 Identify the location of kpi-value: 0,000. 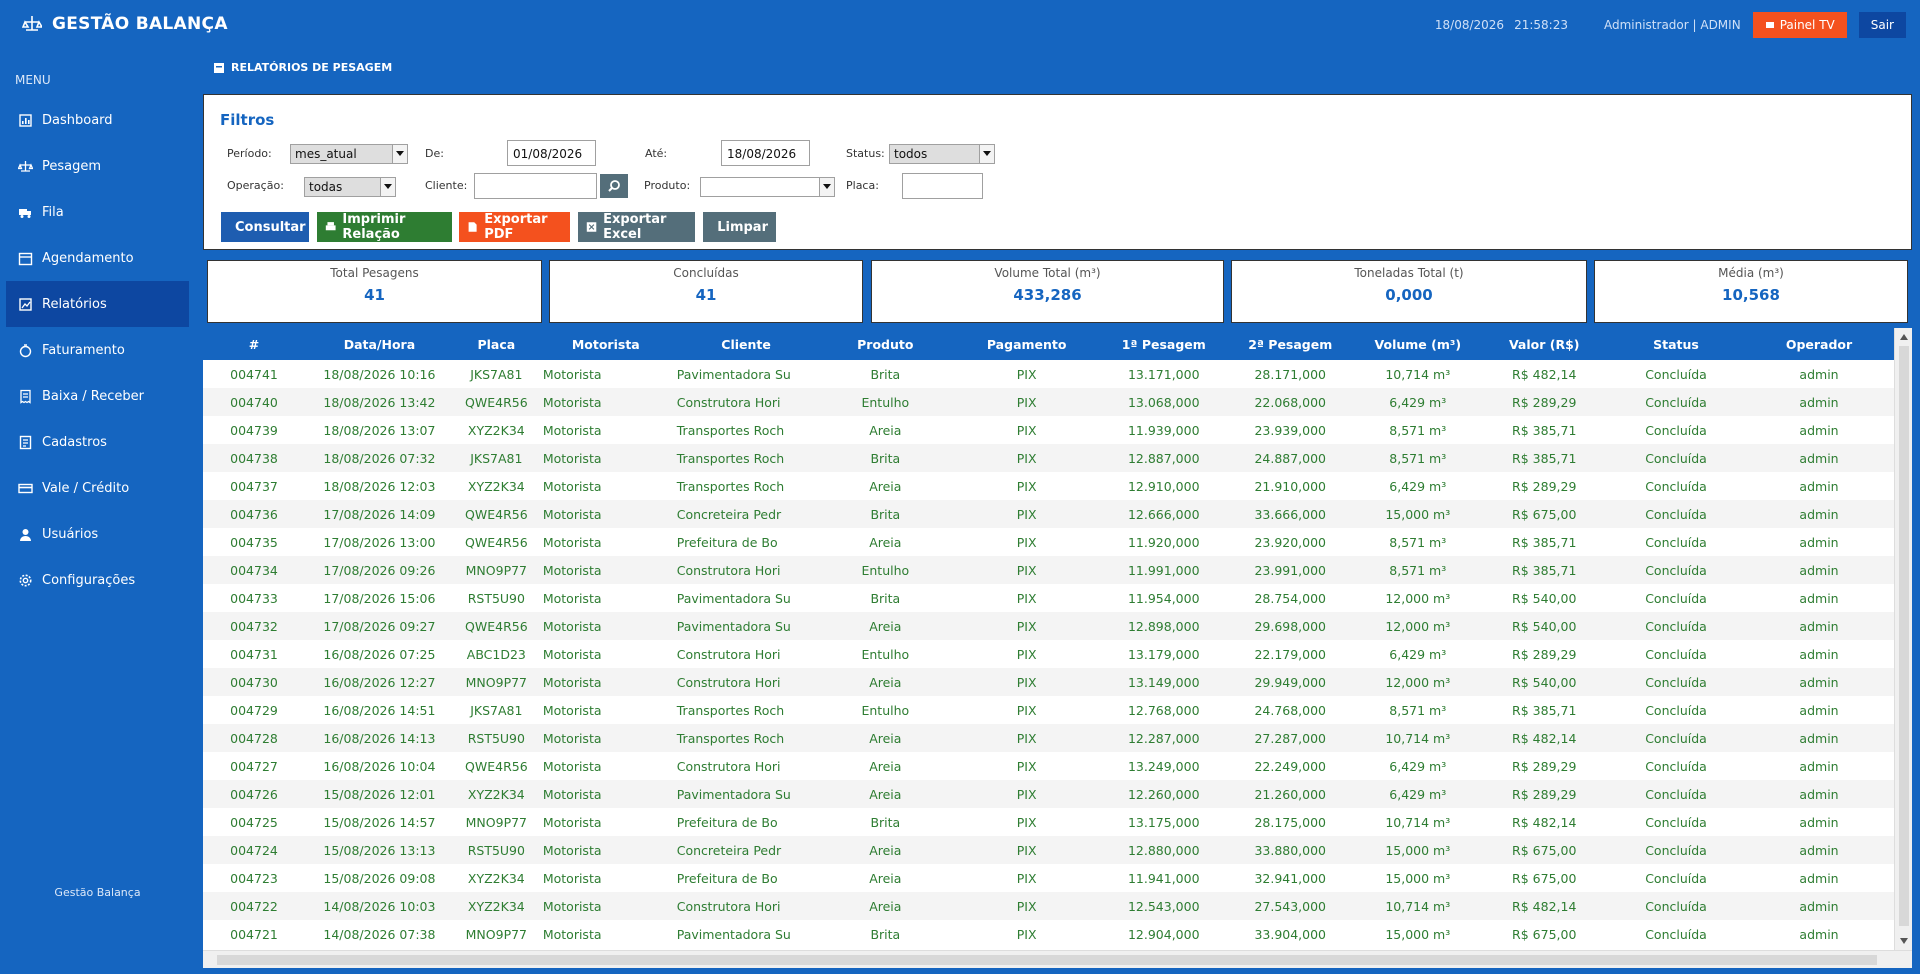
(1409, 295).